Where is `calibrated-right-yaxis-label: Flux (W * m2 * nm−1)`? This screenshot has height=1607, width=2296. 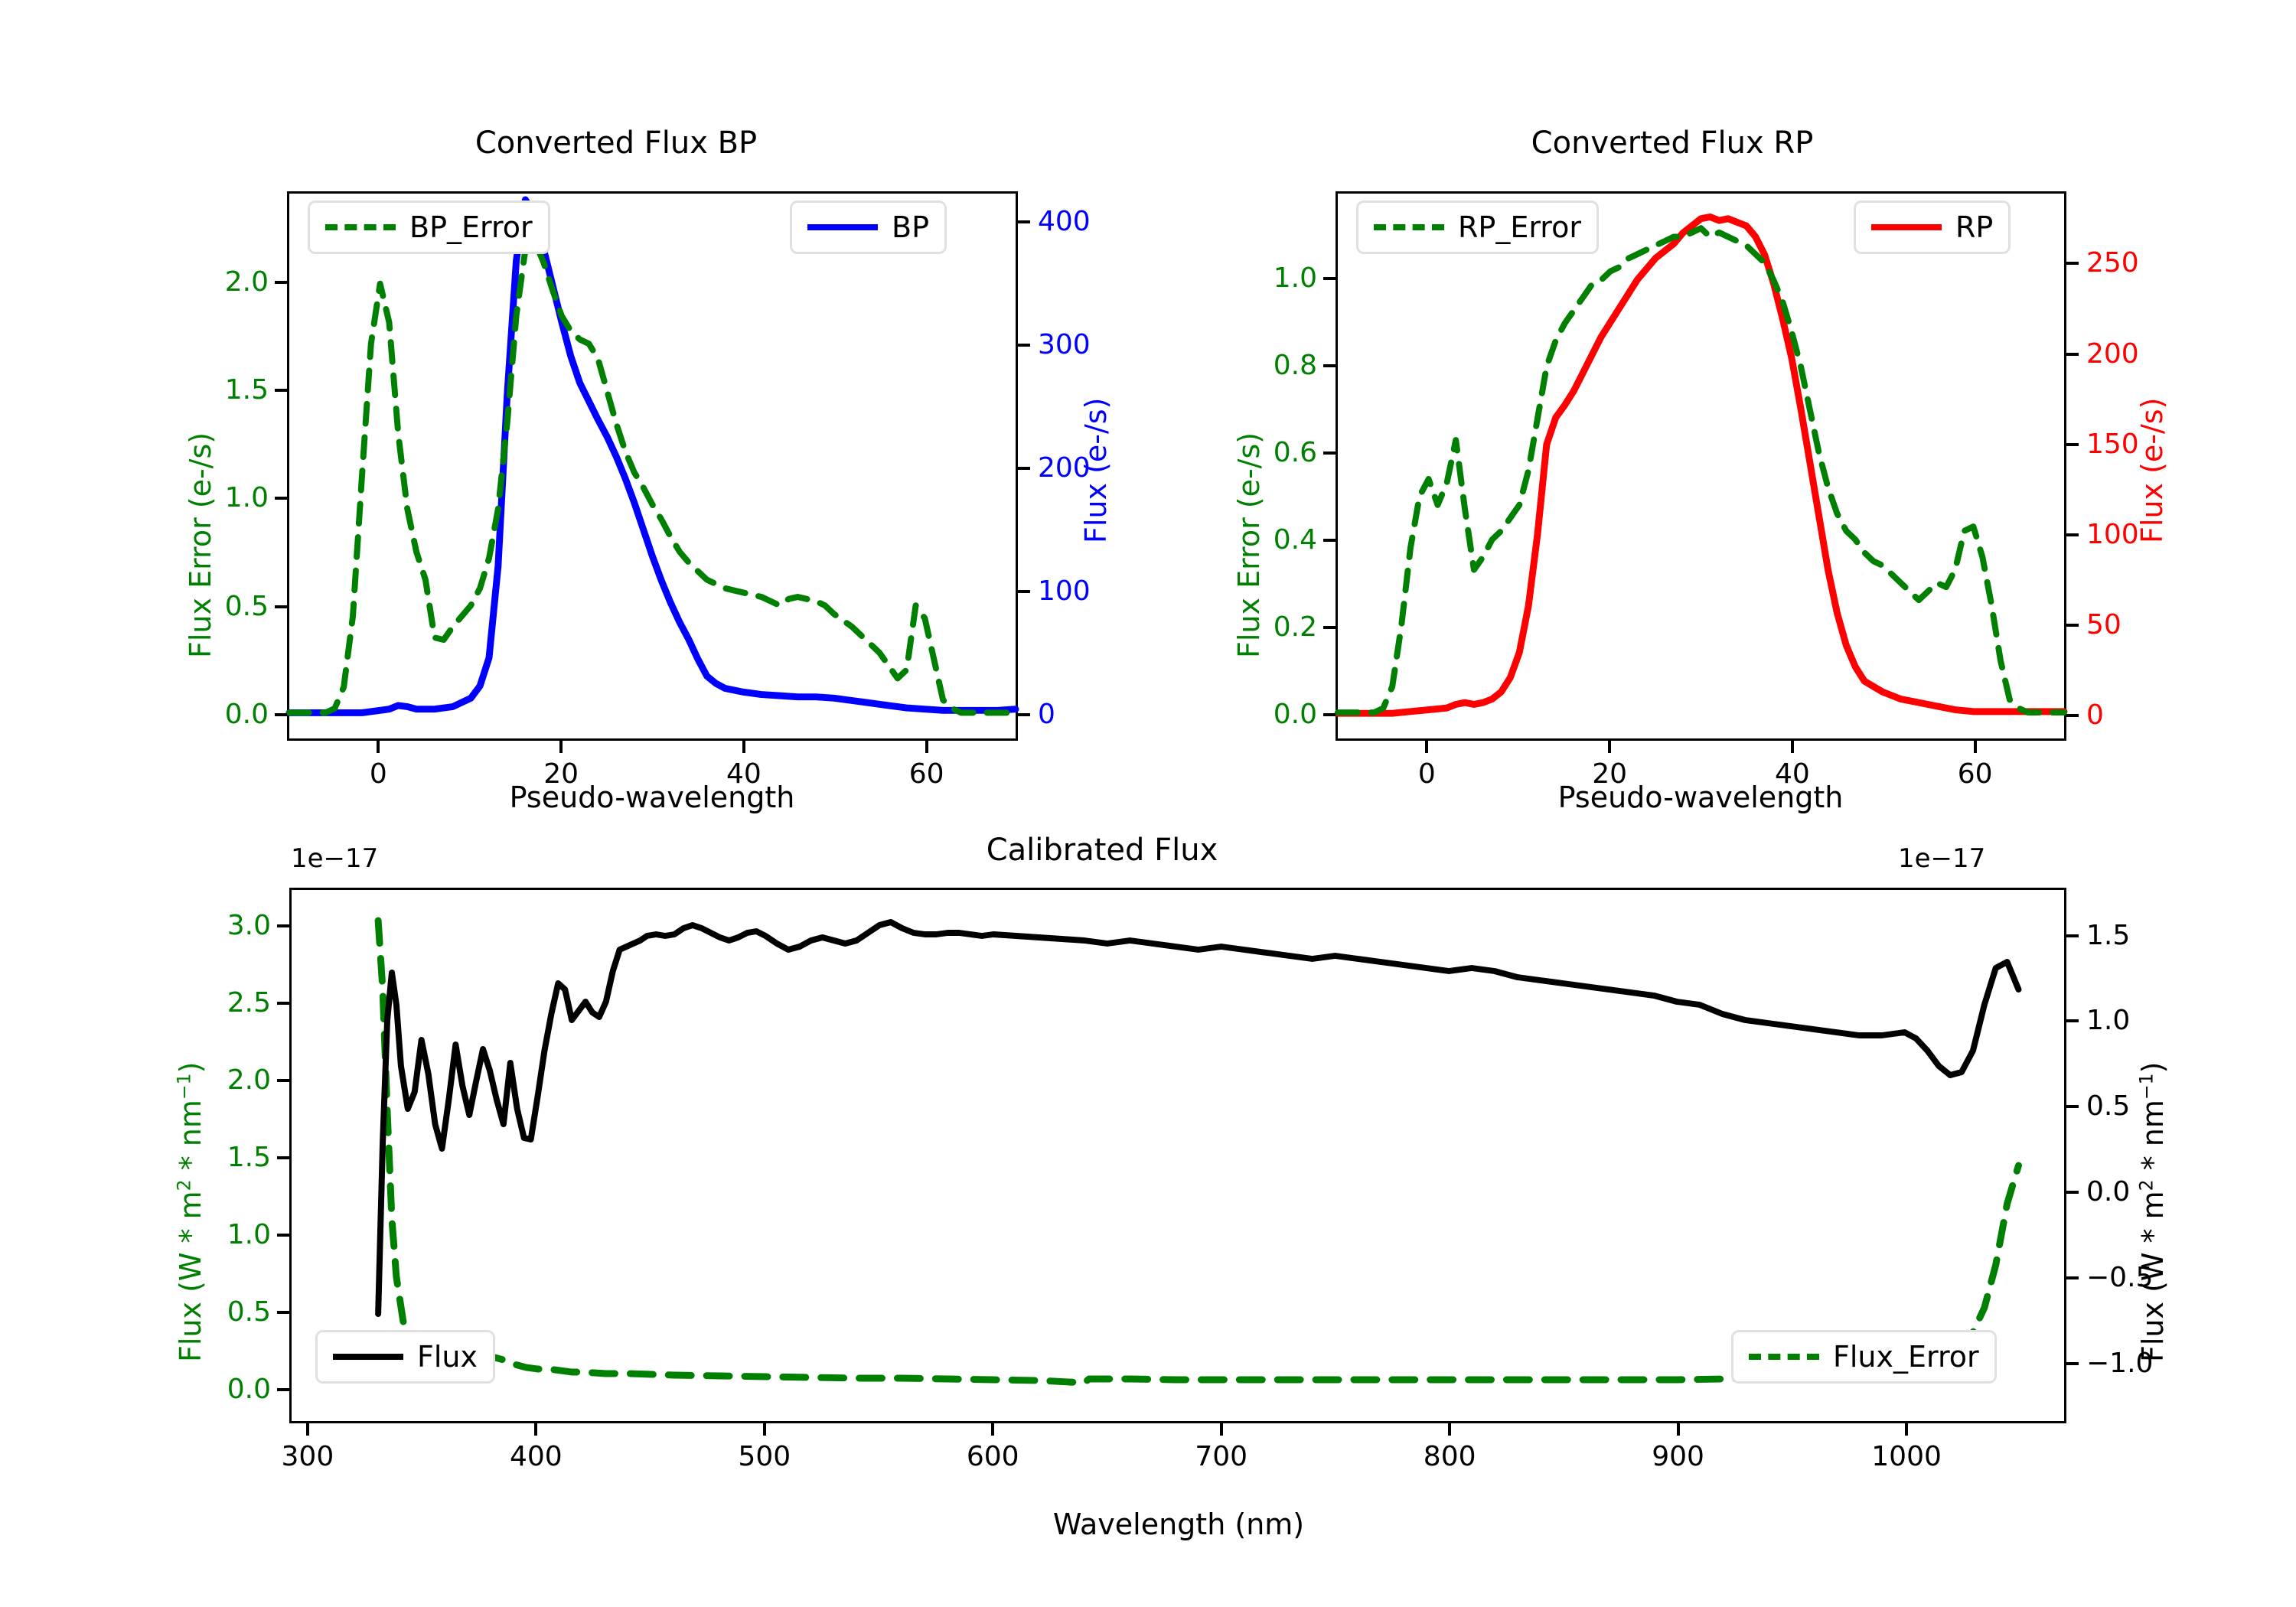 calibrated-right-yaxis-label: Flux (W * m2 * nm−1) is located at coordinates (2152, 1212).